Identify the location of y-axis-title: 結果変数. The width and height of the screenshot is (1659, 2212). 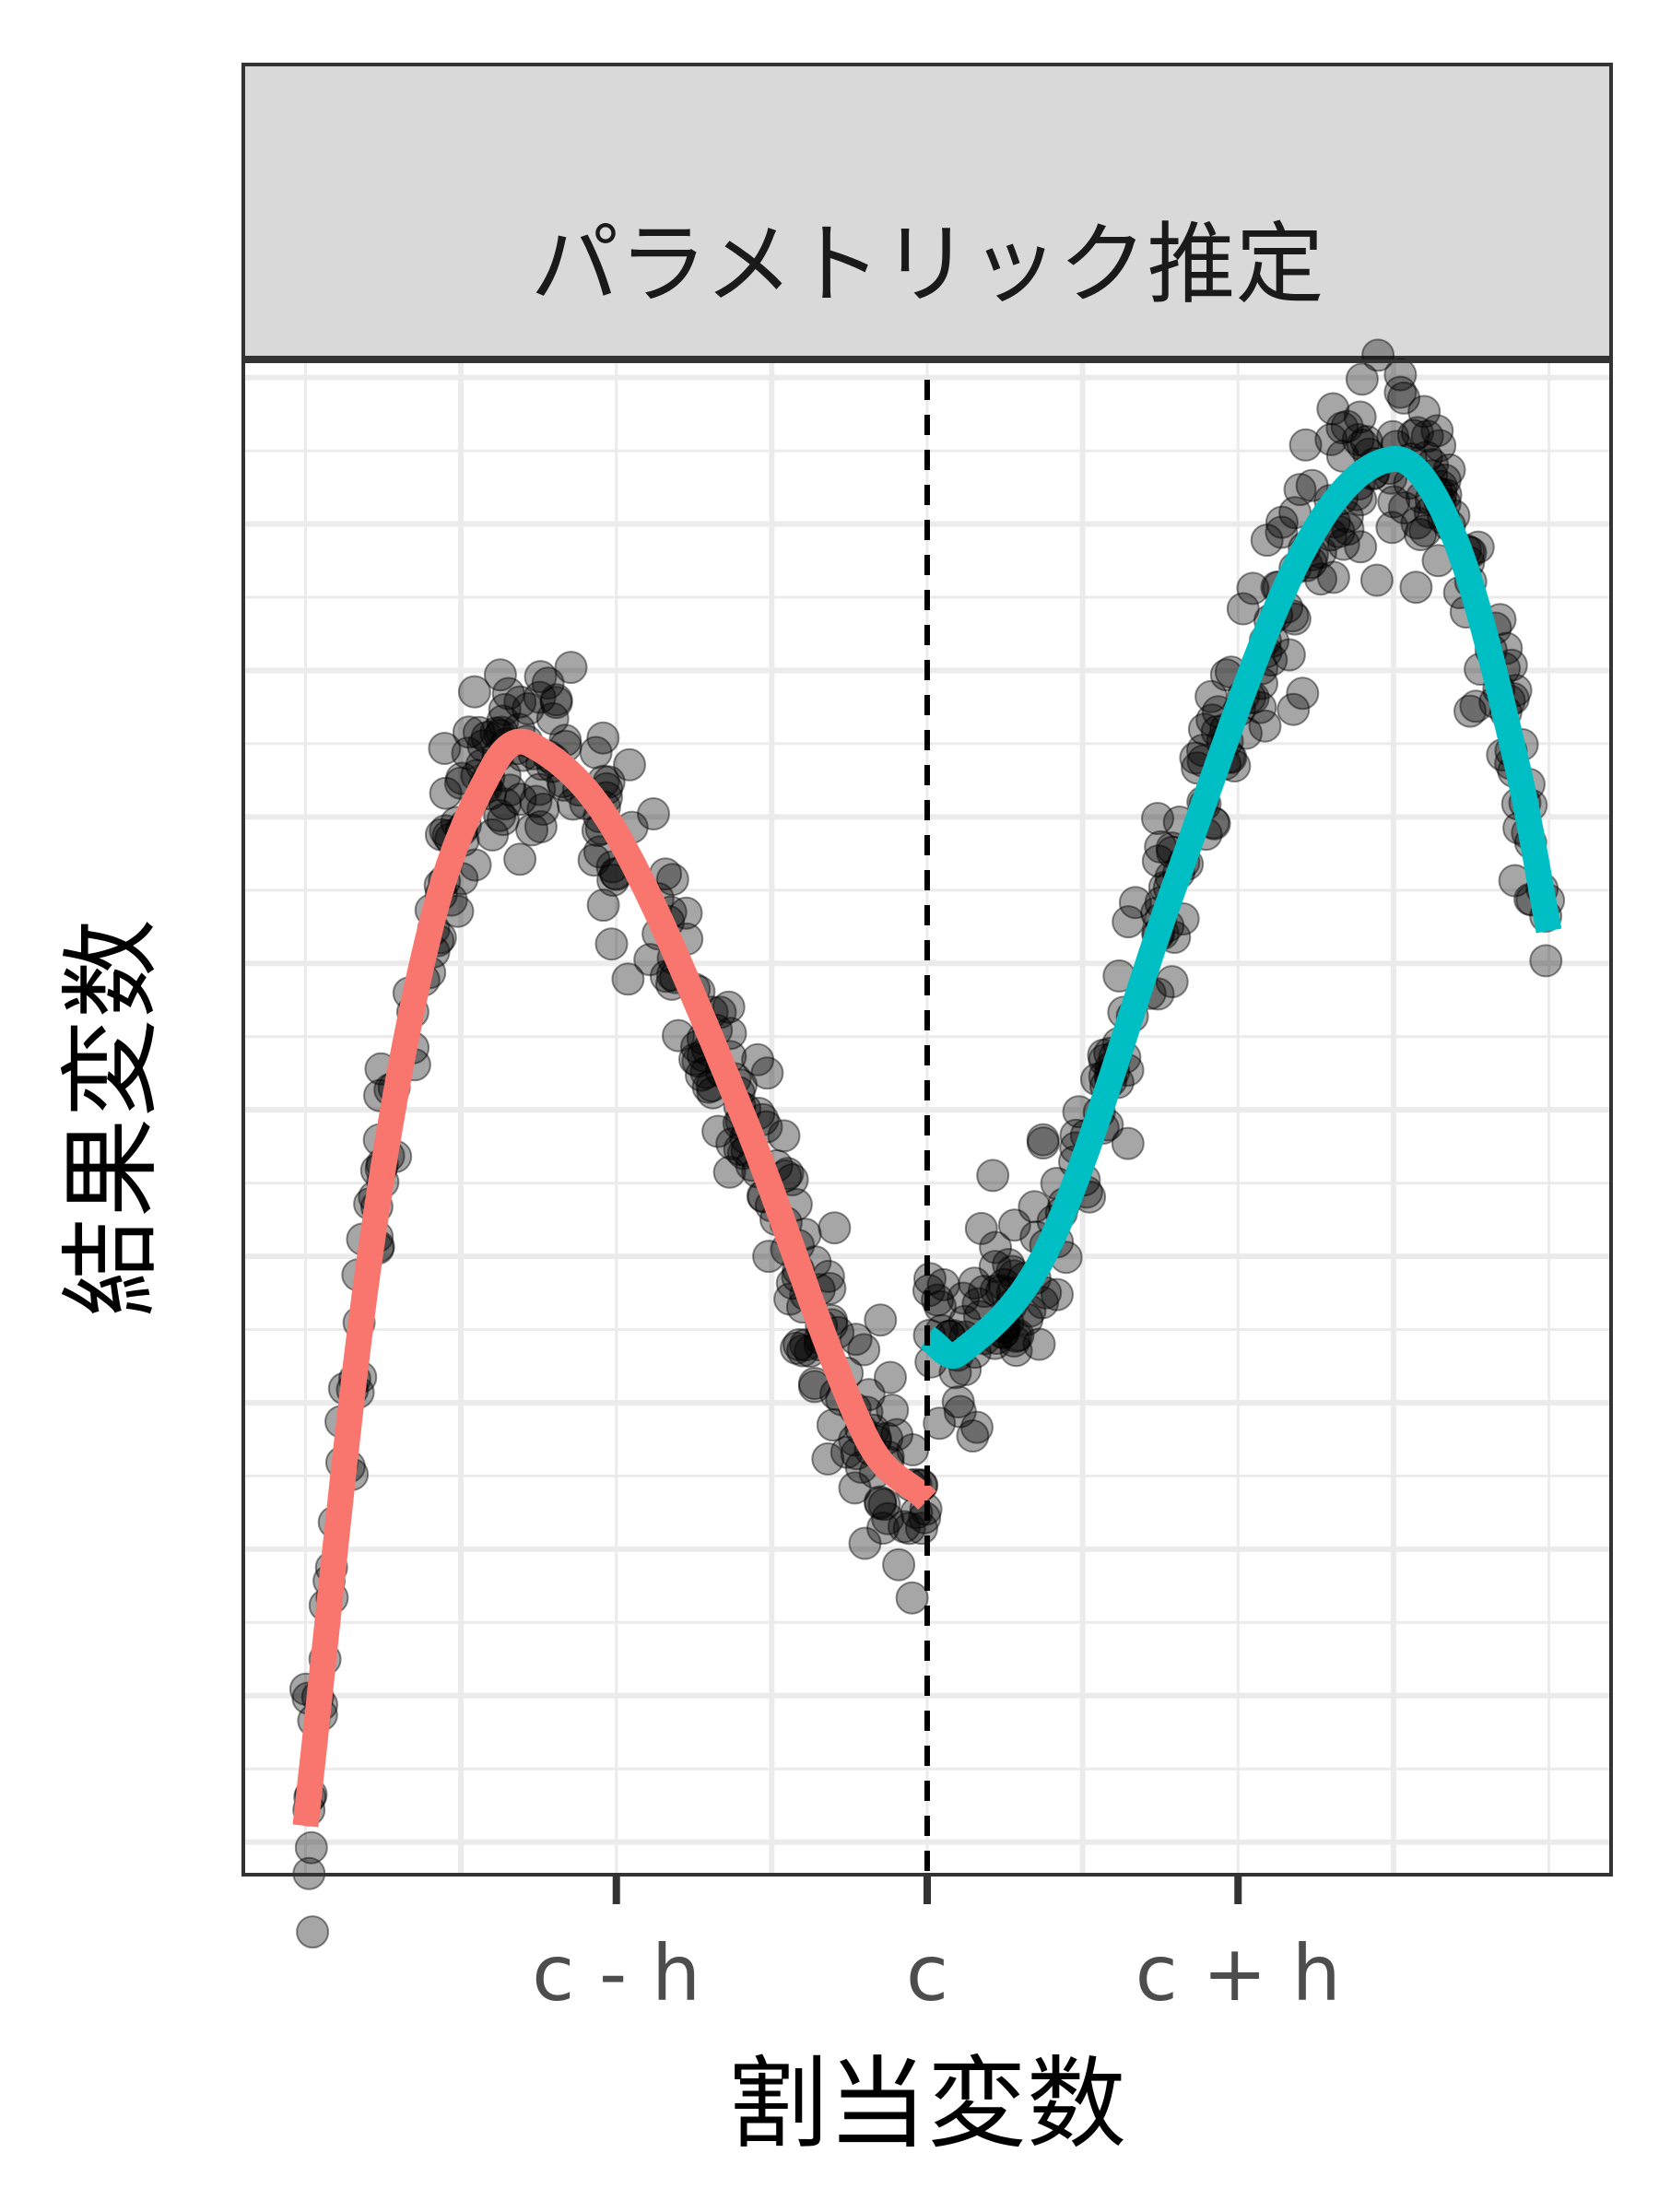
(112, 1118).